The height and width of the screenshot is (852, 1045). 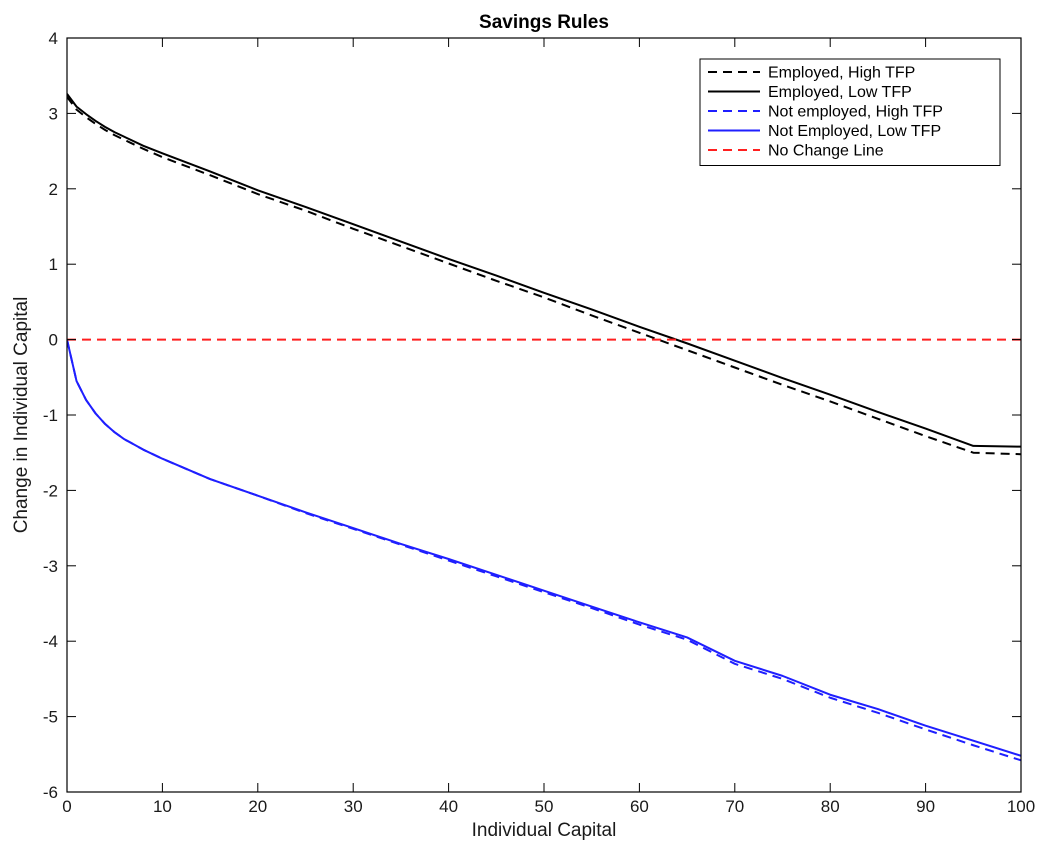 I want to click on x-tick-label: 80, so click(x=830, y=806).